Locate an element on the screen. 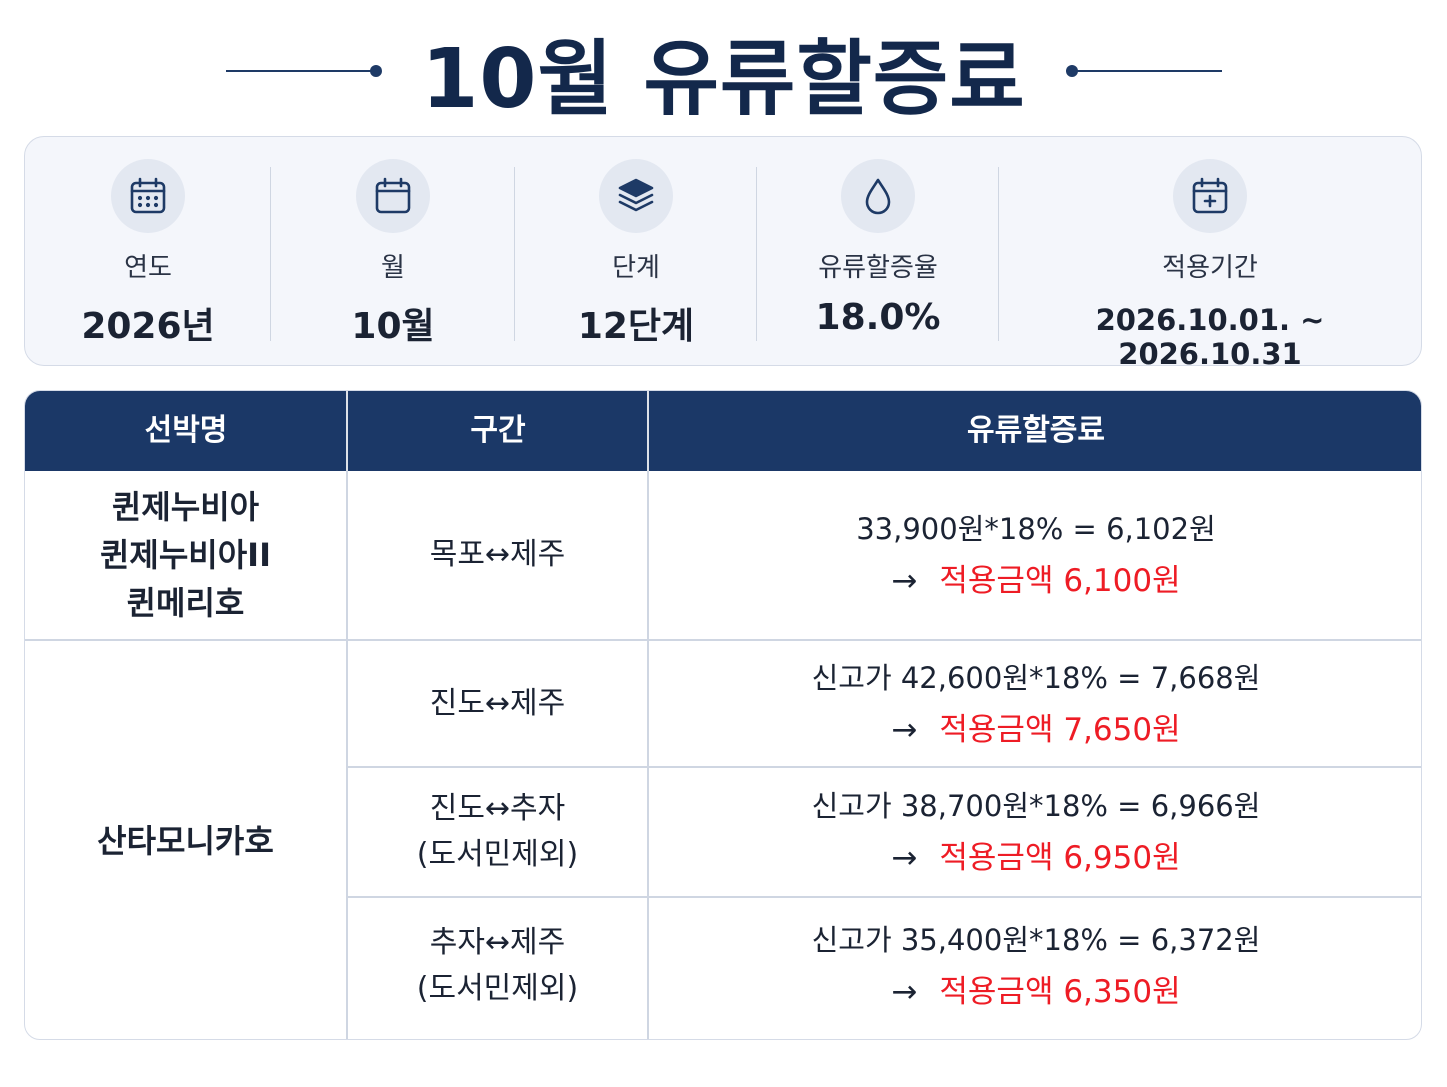 The width and height of the screenshot is (1447, 1087). route-cell: 추자↔제주 (도서민제외) is located at coordinates (497, 966).